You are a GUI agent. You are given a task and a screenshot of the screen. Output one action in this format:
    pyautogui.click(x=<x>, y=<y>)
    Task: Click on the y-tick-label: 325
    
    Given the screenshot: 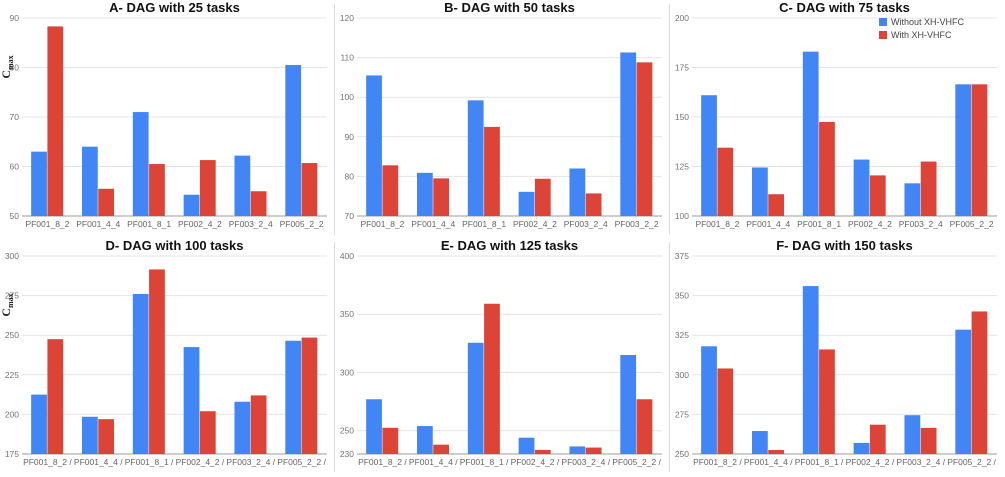 What is the action you would take?
    pyautogui.click(x=682, y=335)
    